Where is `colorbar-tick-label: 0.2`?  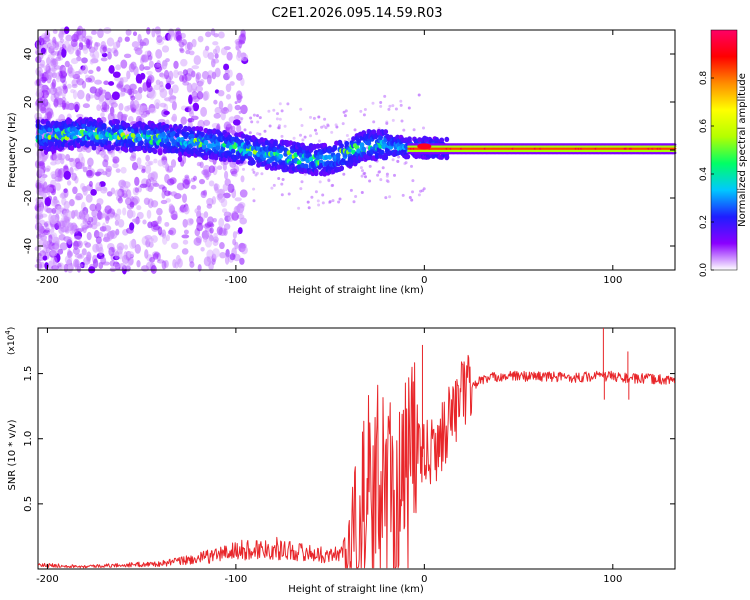
colorbar-tick-label: 0.2 is located at coordinates (704, 222).